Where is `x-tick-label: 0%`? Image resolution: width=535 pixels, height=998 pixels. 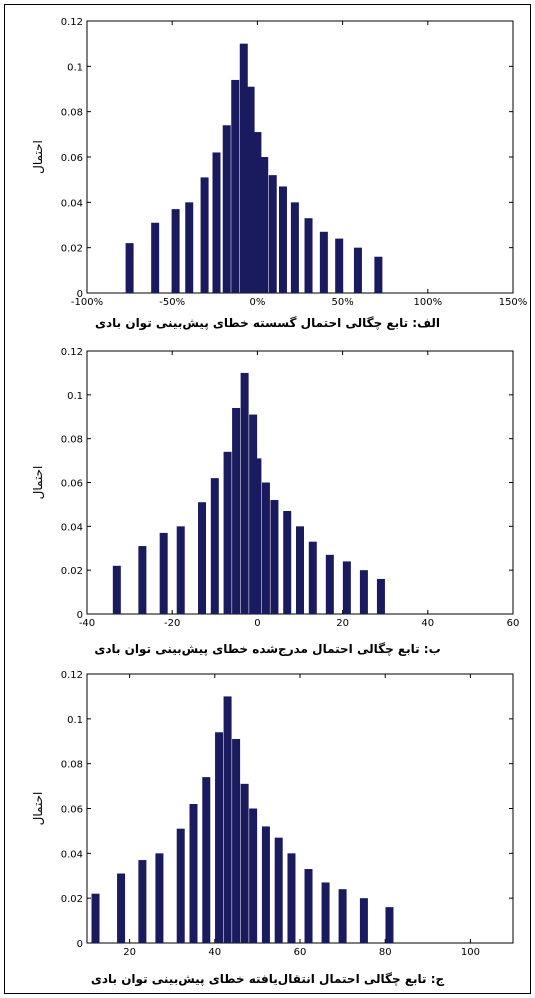
x-tick-label: 0% is located at coordinates (257, 302).